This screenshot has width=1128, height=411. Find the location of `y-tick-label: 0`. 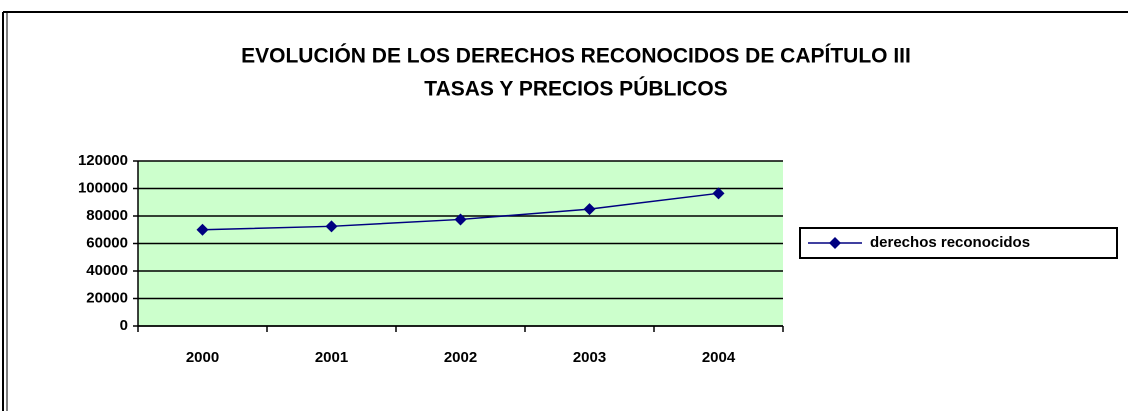

y-tick-label: 0 is located at coordinates (124, 325).